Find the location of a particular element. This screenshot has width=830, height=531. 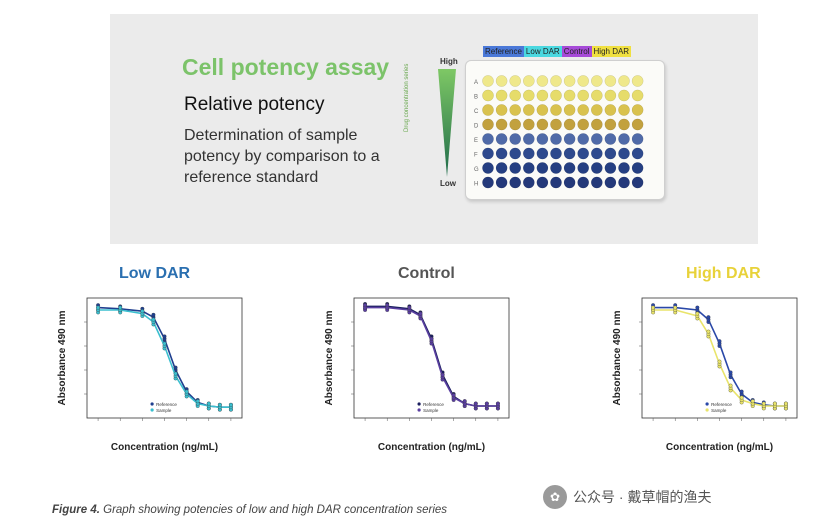

plate-row-label: D is located at coordinates (476, 127).